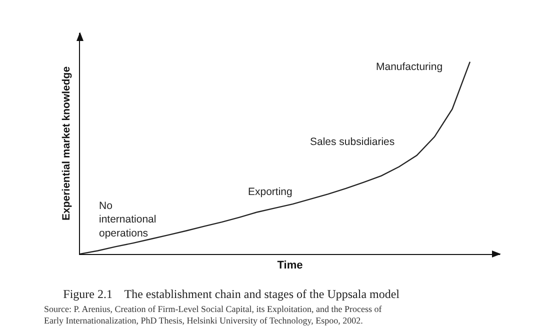 The height and width of the screenshot is (330, 554). I want to click on text: Figure 2.1 The establishment chain and stages of the Uppsala model, so click(231, 293).